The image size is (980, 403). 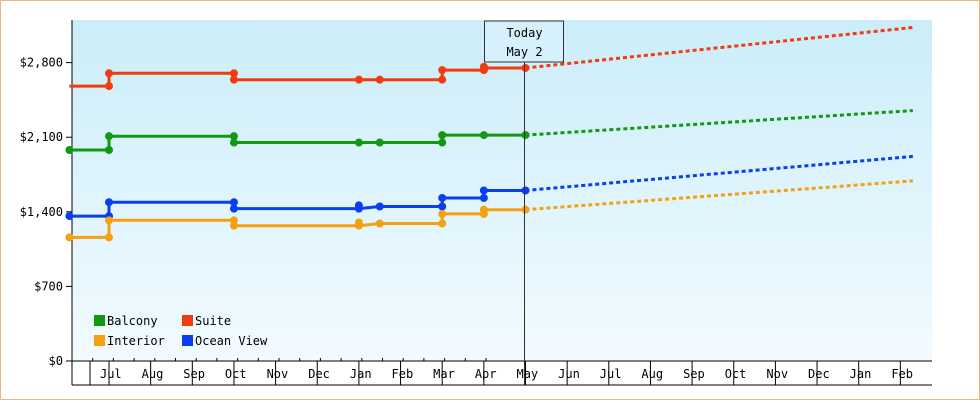 I want to click on legend-swatch-balcony, so click(x=99, y=320).